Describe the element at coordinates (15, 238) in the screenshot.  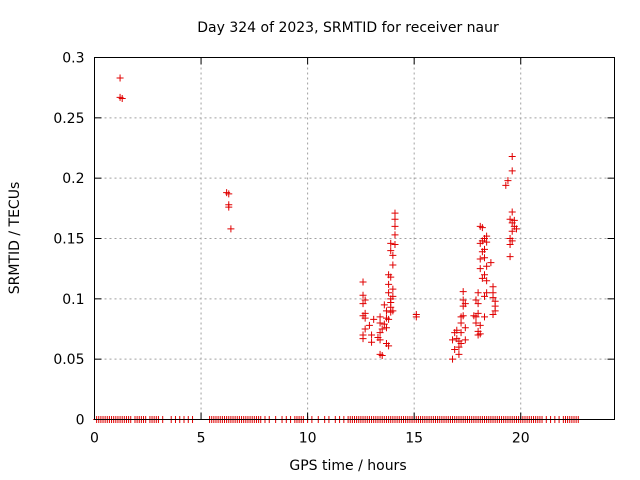
I see `y-axis-label: SRMTID / TECUs` at that location.